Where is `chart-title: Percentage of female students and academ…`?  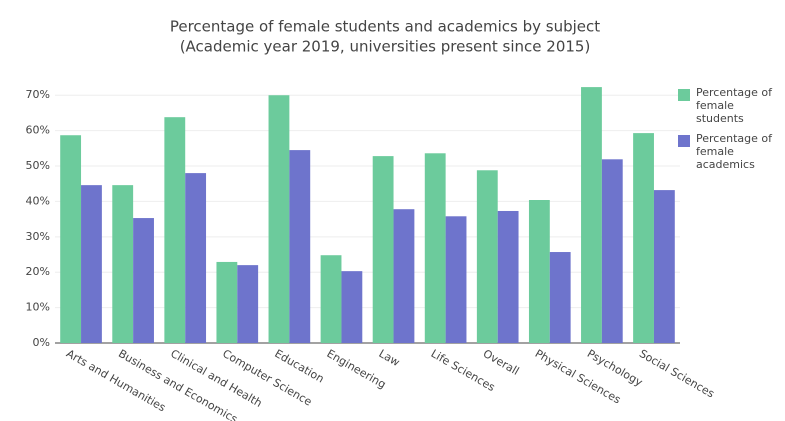 chart-title: Percentage of female students and academ… is located at coordinates (385, 27).